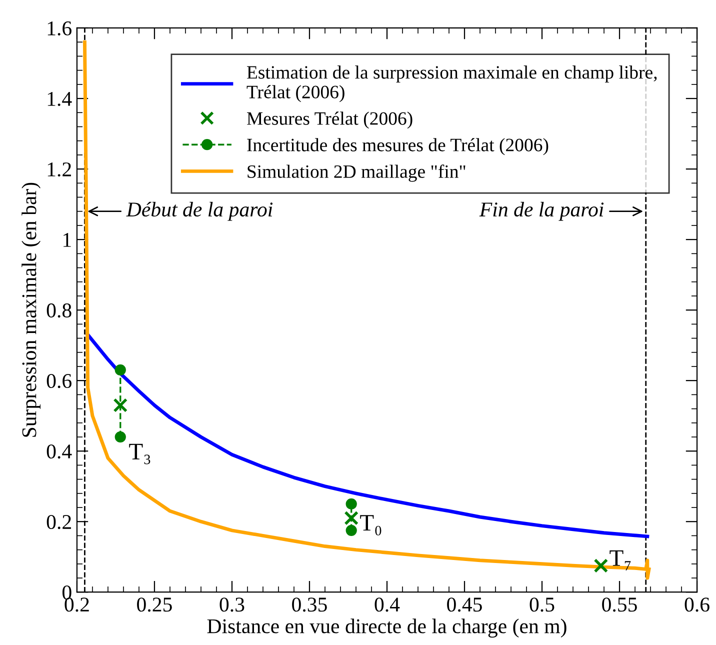 This screenshot has width=716, height=645. What do you see at coordinates (619, 605) in the screenshot?
I see `x-tick-label: 0.55` at bounding box center [619, 605].